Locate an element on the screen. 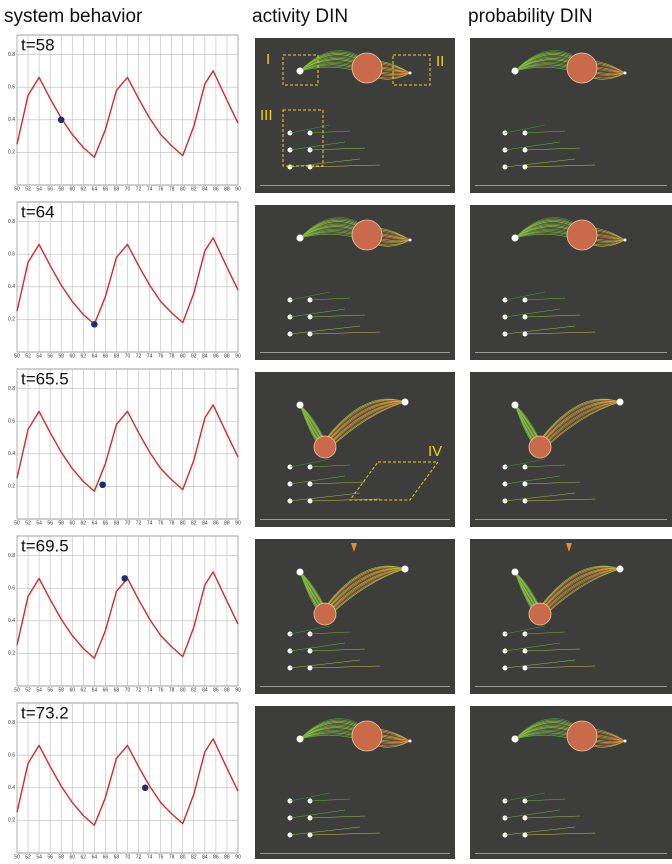 This screenshot has width=672, height=864. x-tick-label: 50 is located at coordinates (17, 189).